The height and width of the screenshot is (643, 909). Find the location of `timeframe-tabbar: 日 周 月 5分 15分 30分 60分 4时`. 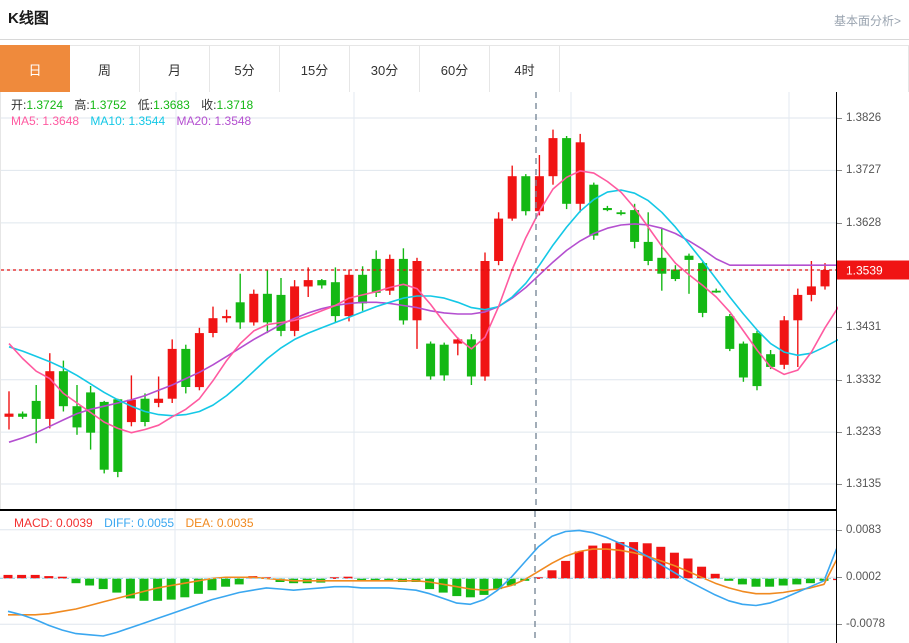

timeframe-tabbar: 日 周 月 5分 15分 30分 60分 4时 is located at coordinates (454, 68).